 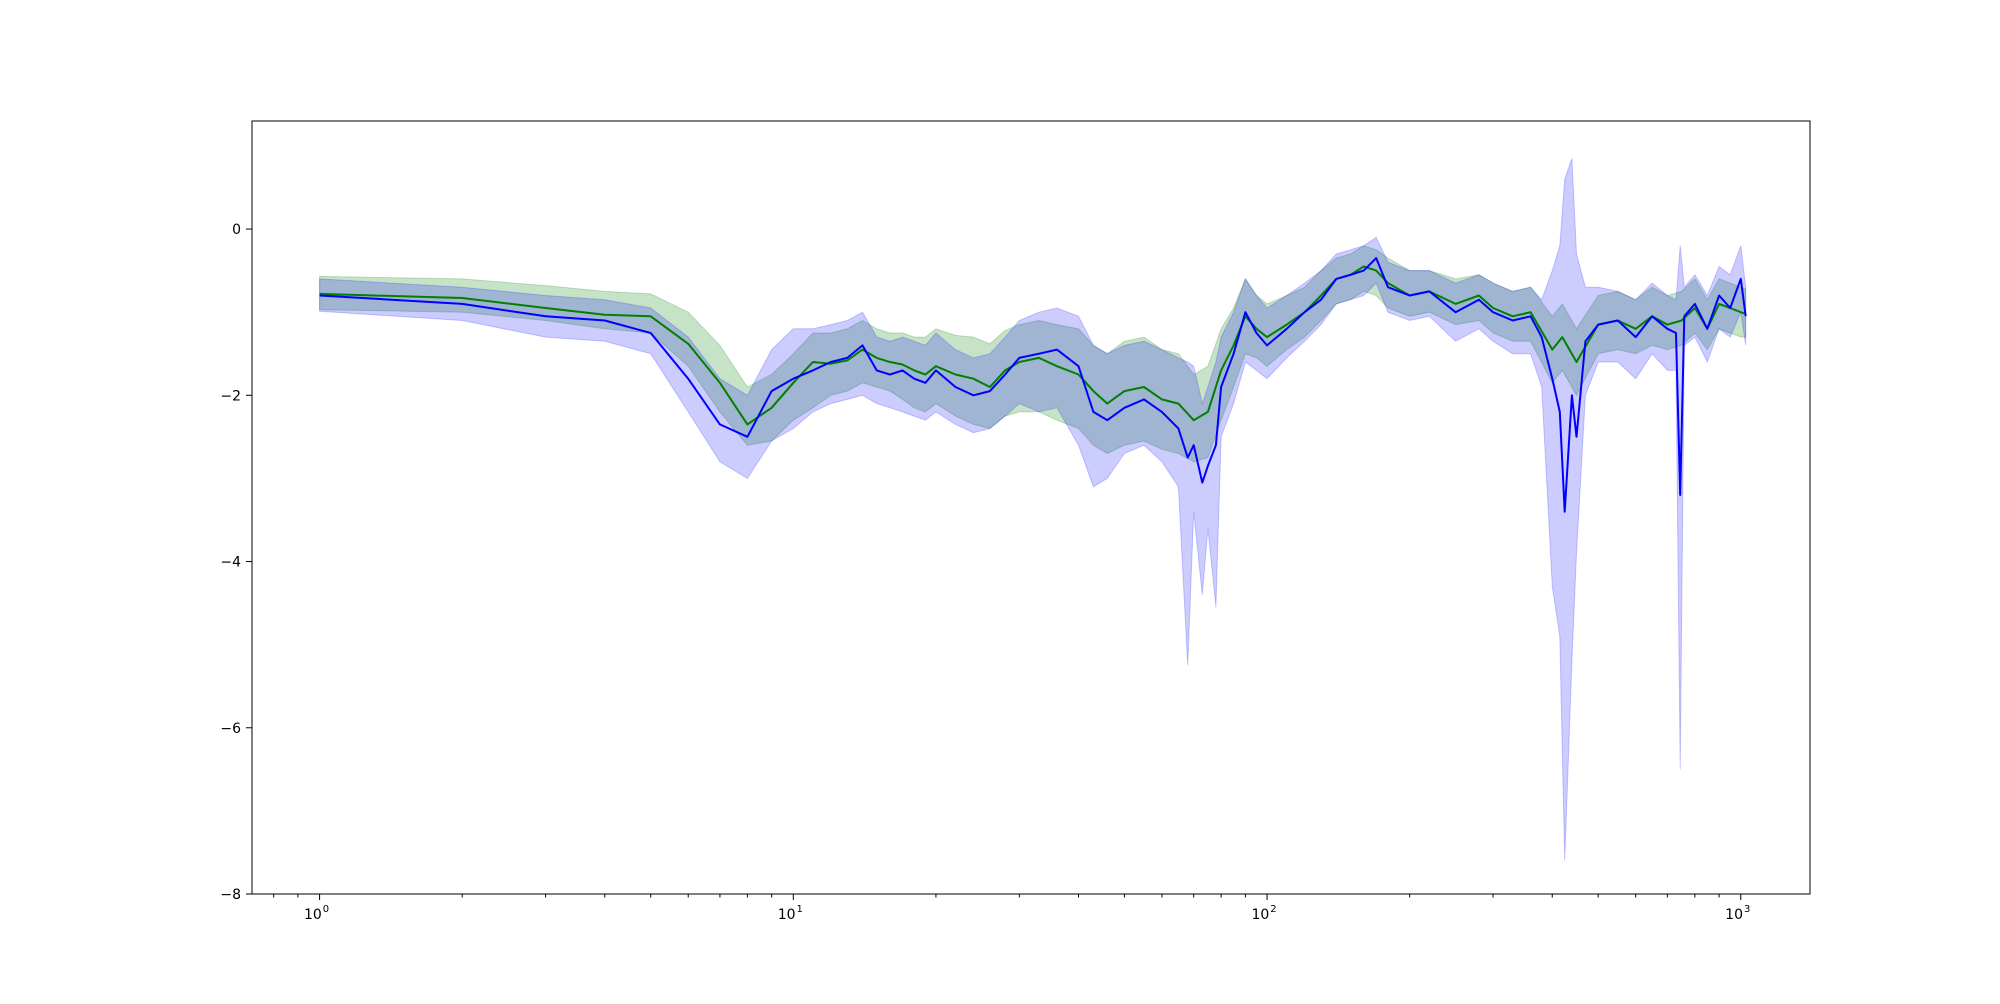 I want to click on y-tick-label: 0, so click(x=236, y=230).